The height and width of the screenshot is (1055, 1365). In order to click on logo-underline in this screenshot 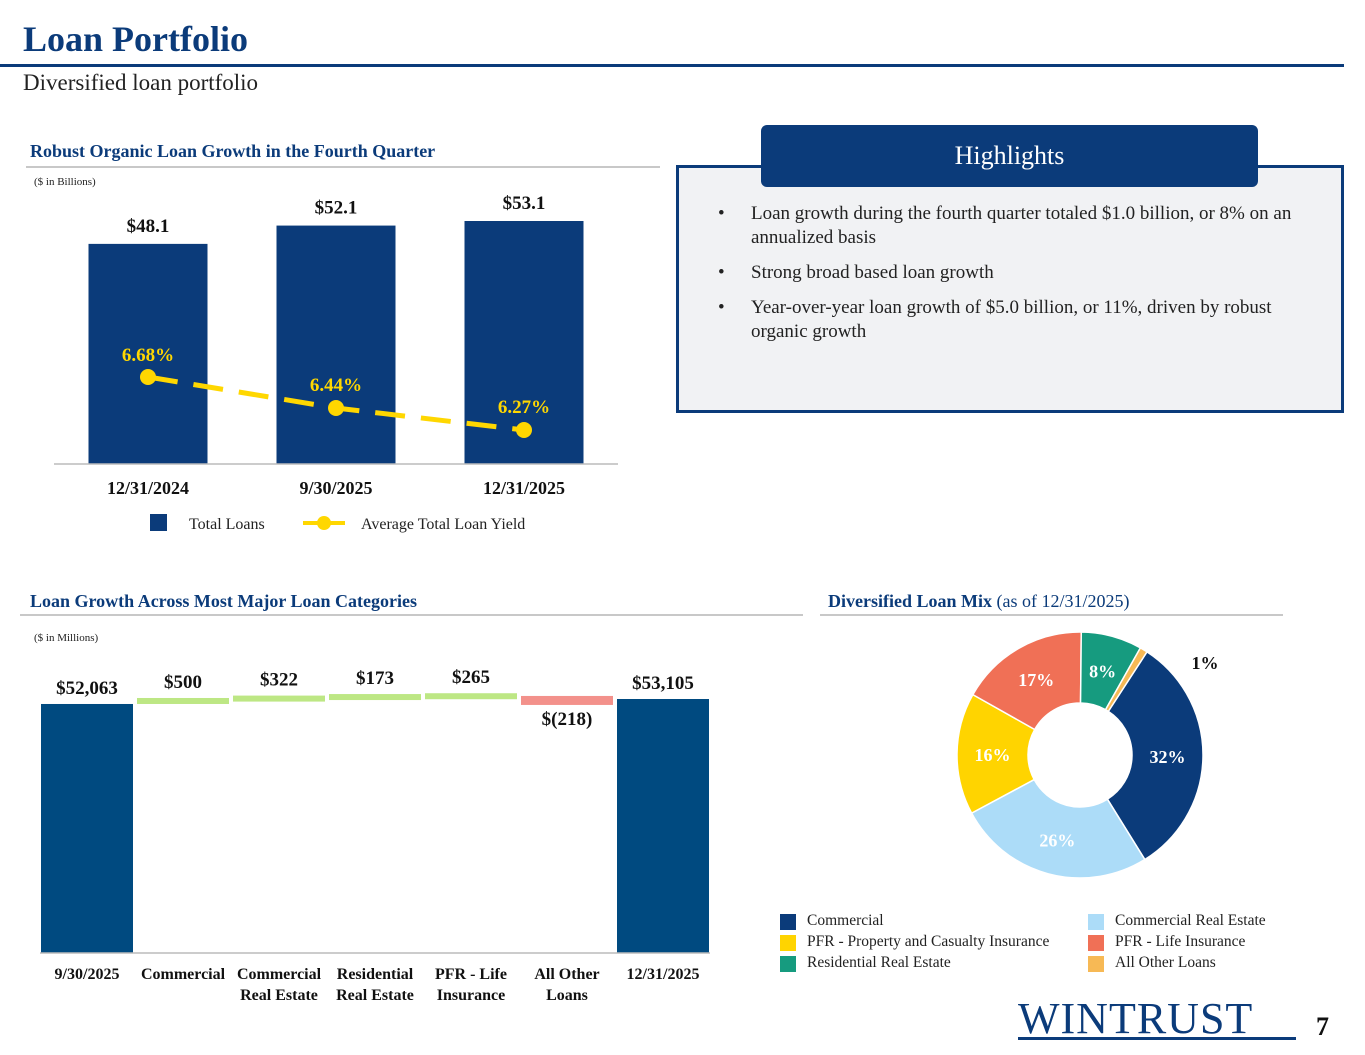, I will do `click(1157, 1038)`.